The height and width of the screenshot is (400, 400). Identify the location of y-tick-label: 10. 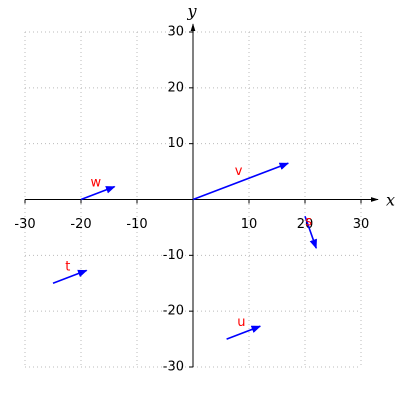
(175, 143).